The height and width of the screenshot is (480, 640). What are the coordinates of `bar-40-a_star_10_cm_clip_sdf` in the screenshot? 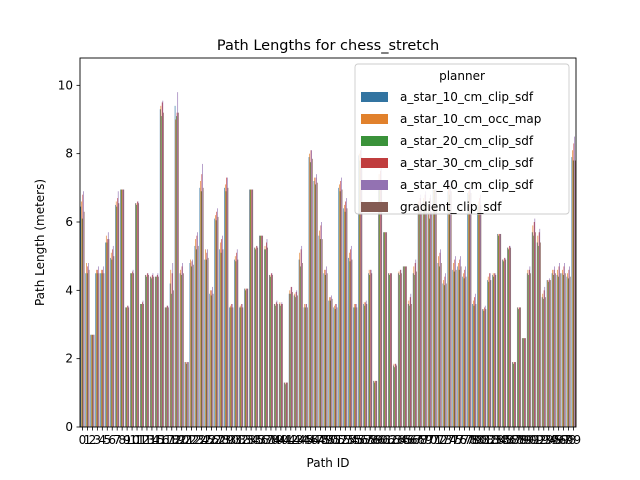 It's located at (279, 365).